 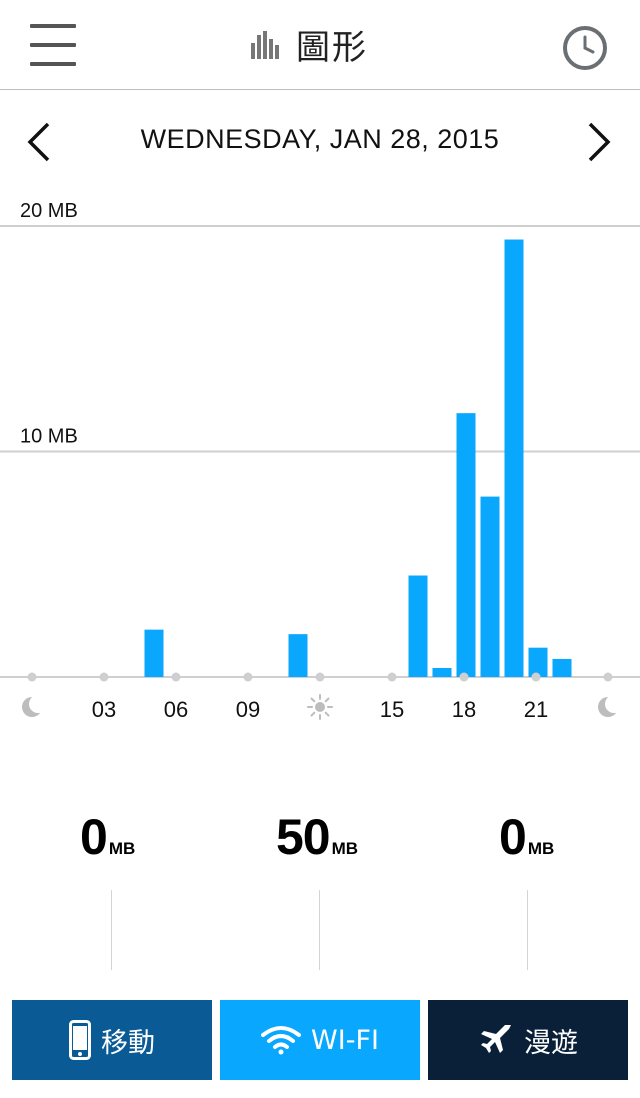 I want to click on x-tick-label: 09, so click(x=248, y=709).